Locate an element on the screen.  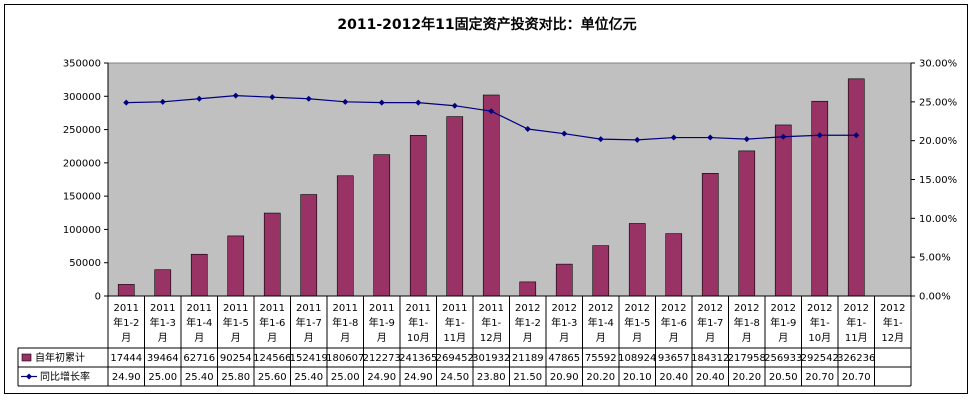
table-value-cumulative: 39464 is located at coordinates (163, 358).